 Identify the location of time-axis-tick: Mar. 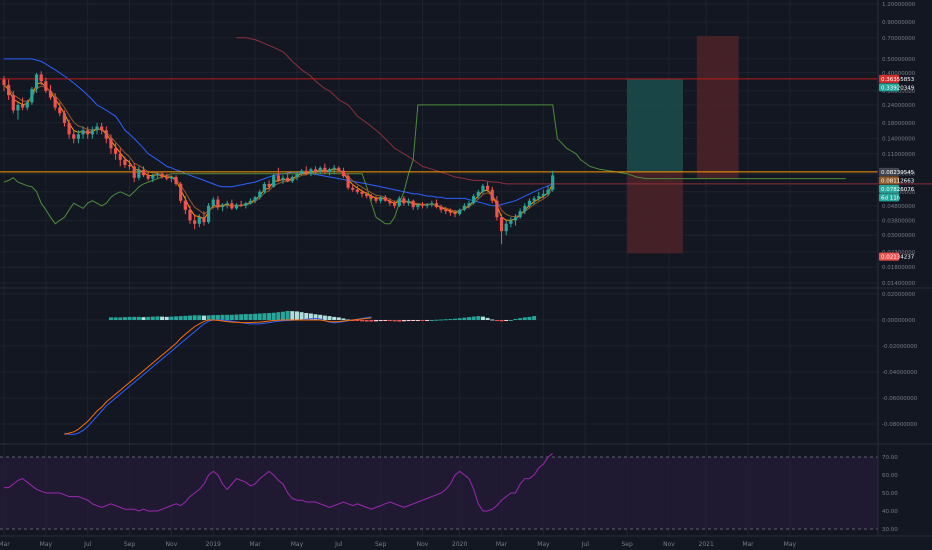
(748, 544).